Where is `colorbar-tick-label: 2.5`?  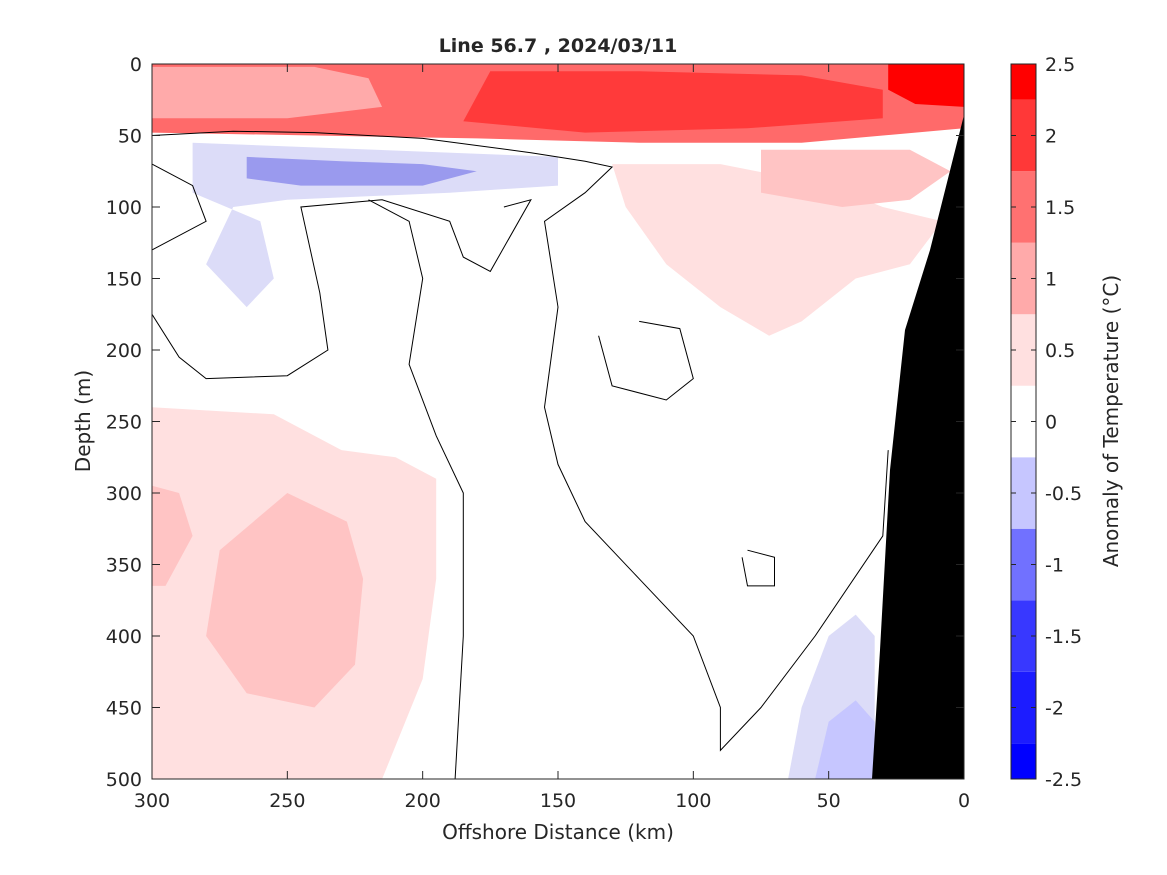
colorbar-tick-label: 2.5 is located at coordinates (1060, 65).